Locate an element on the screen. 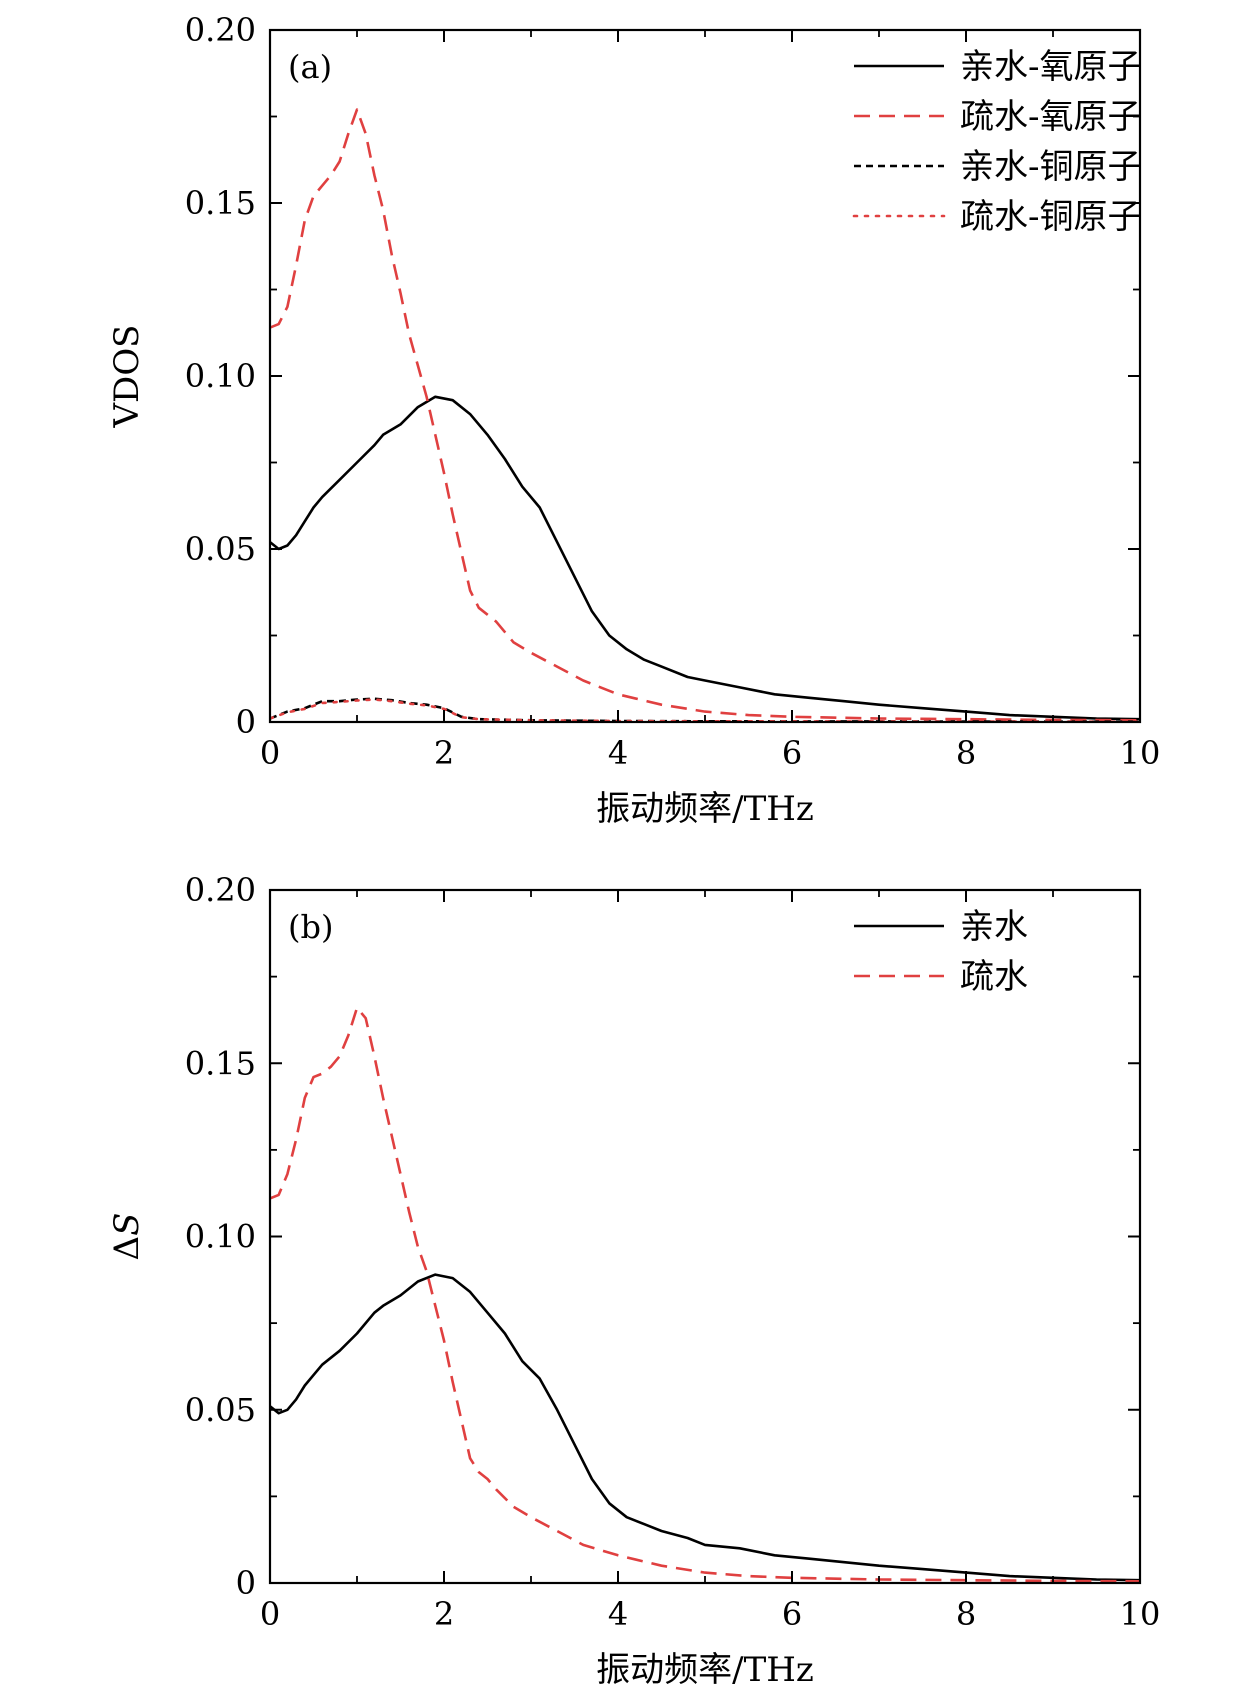 This screenshot has height=1701, width=1260. legend-label: 疏水 is located at coordinates (994, 977).